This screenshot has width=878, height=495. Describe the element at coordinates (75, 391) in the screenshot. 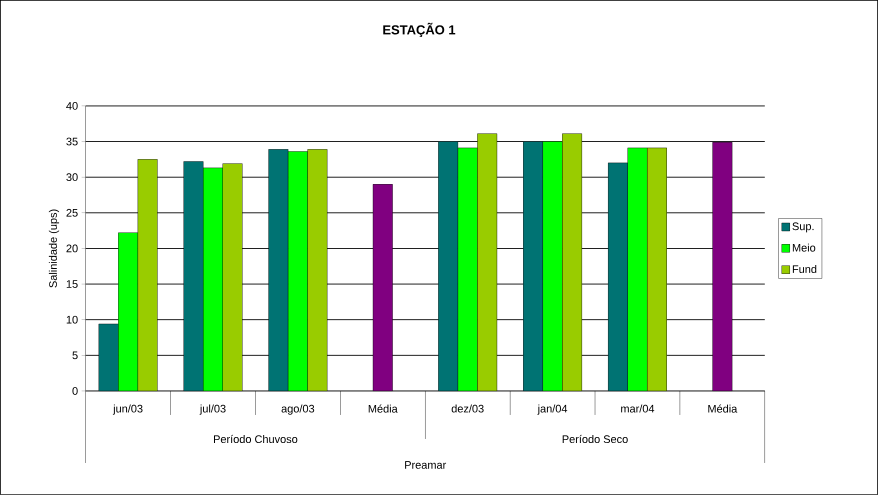

I see `y-tick-label: 0` at that location.